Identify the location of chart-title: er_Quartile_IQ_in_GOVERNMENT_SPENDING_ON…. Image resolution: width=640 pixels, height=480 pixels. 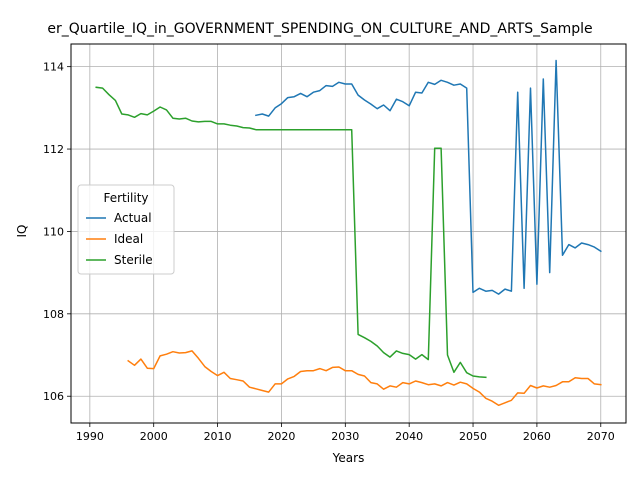
(319, 29).